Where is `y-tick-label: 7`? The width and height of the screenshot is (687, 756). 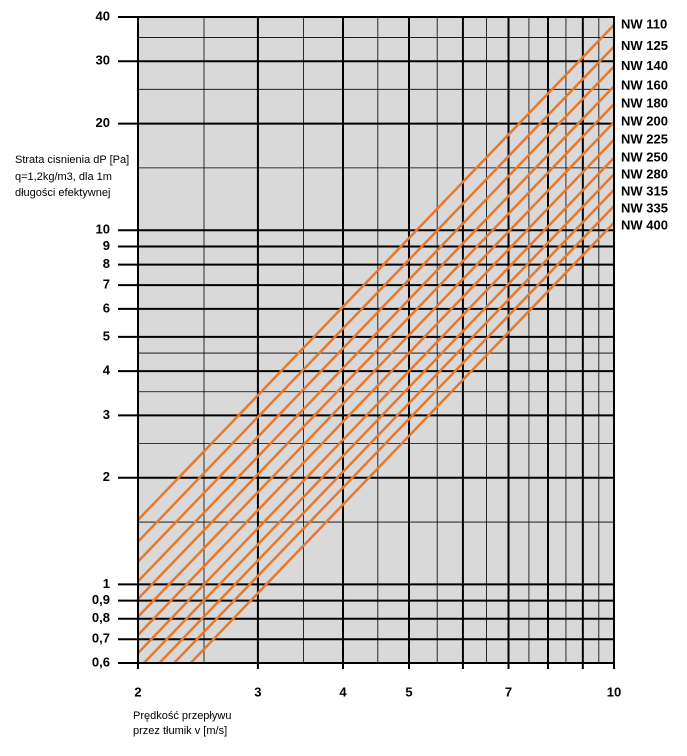 y-tick-label: 7 is located at coordinates (106, 284).